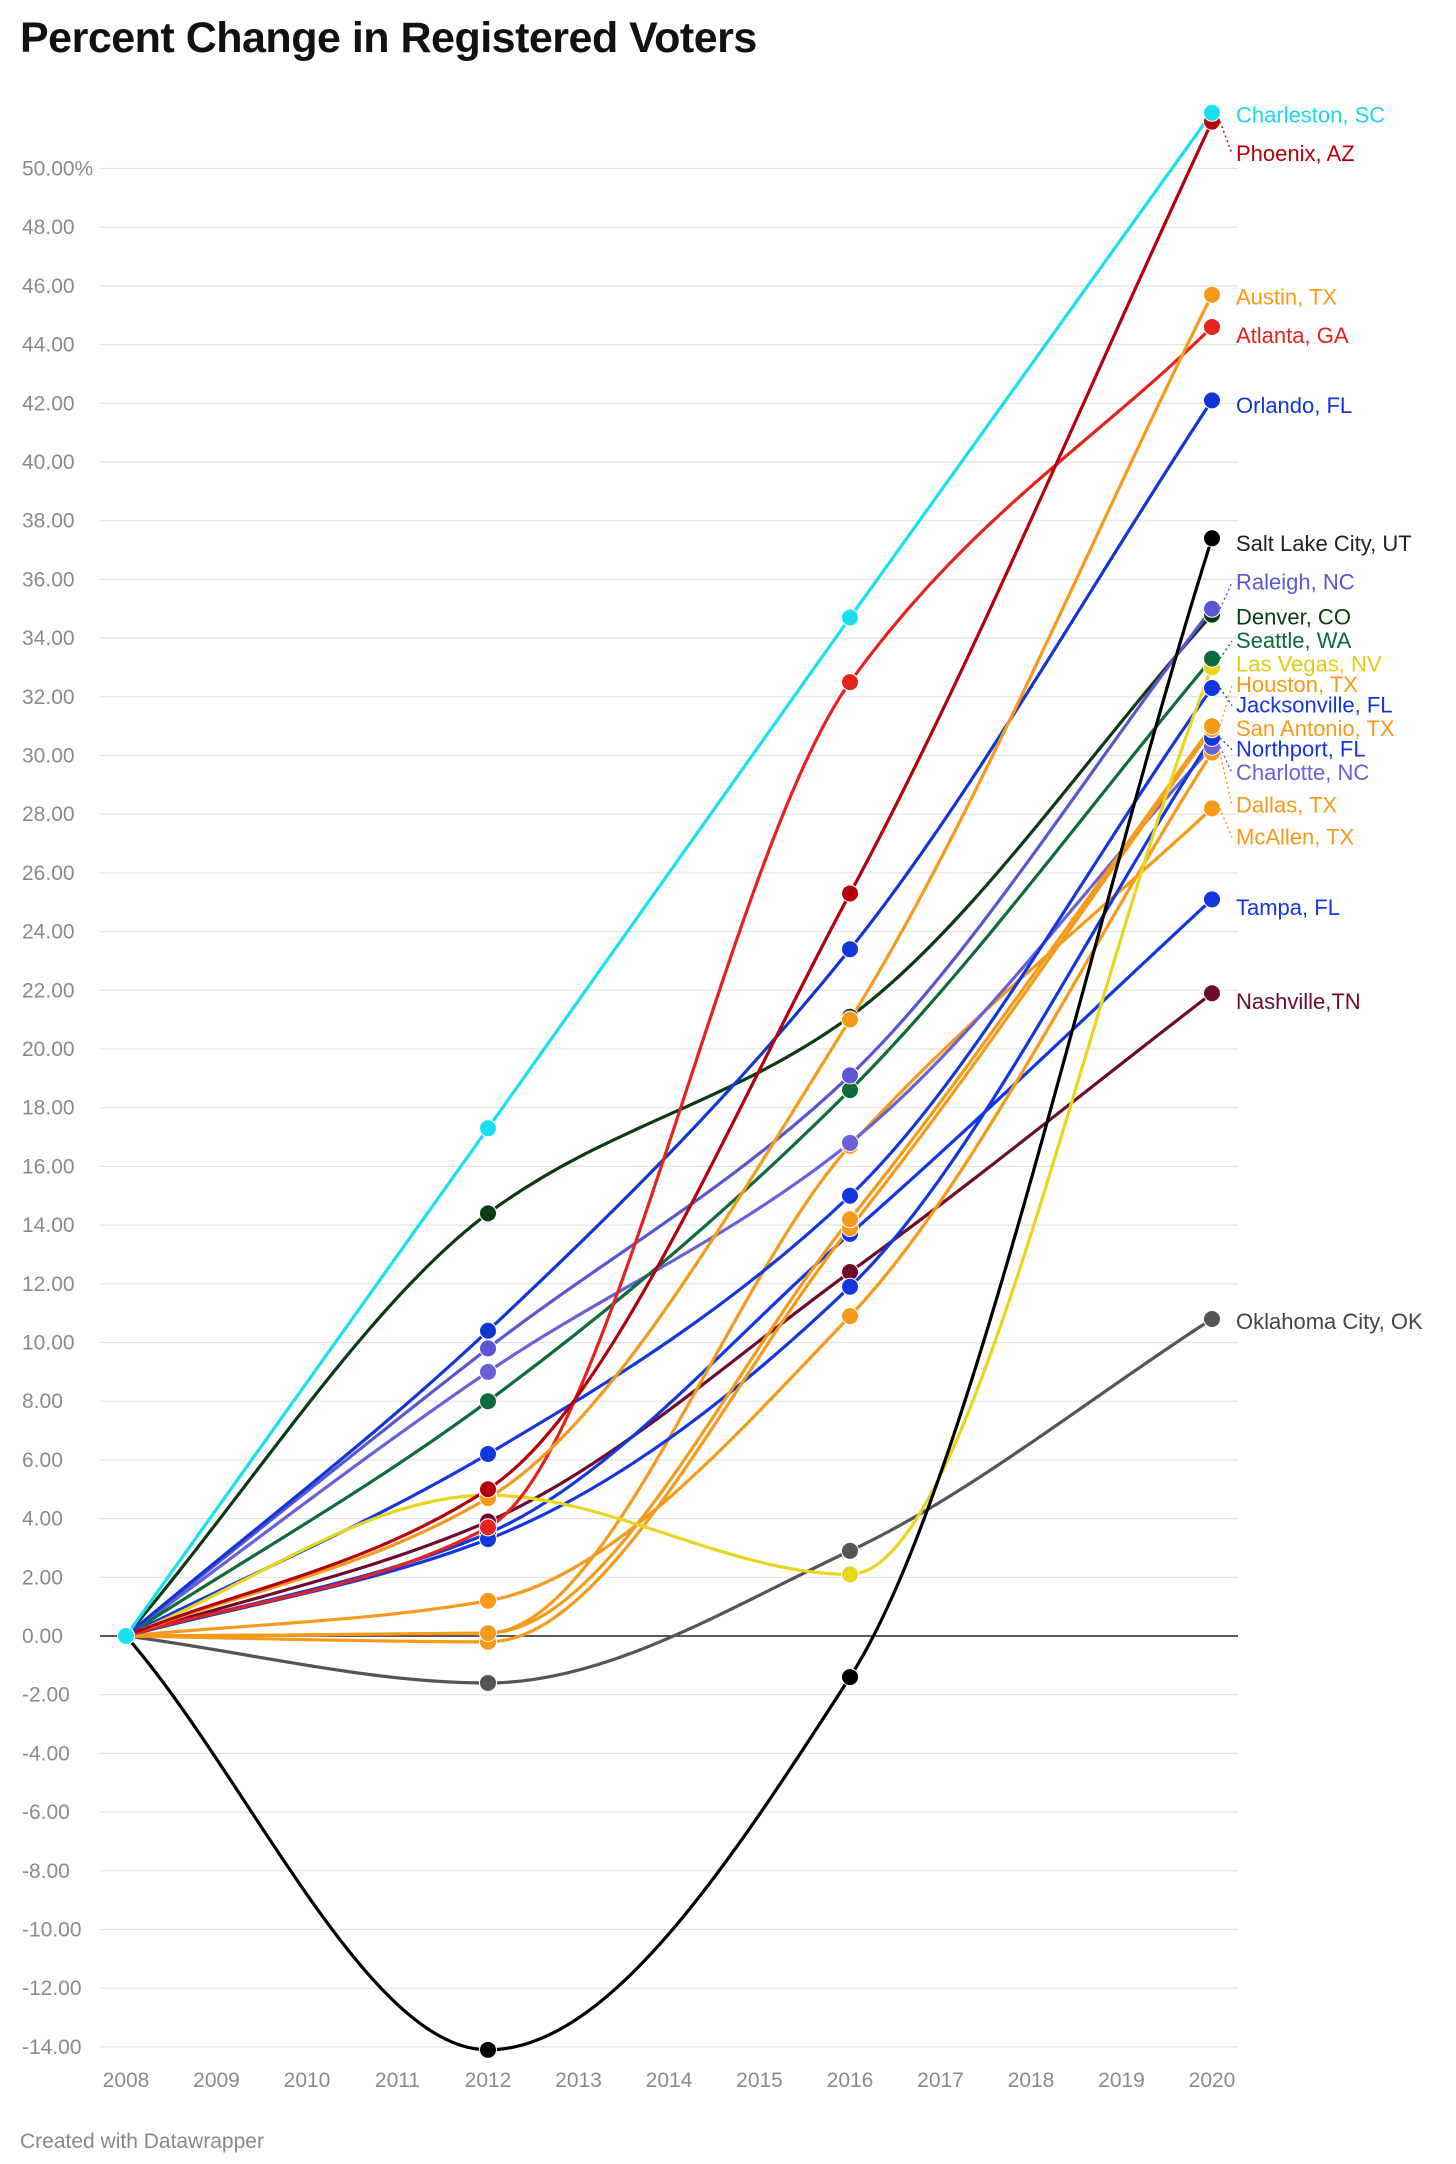 Image resolution: width=1456 pixels, height=2164 pixels. Describe the element at coordinates (48, 697) in the screenshot. I see `y-tick-label: 32.00` at that location.